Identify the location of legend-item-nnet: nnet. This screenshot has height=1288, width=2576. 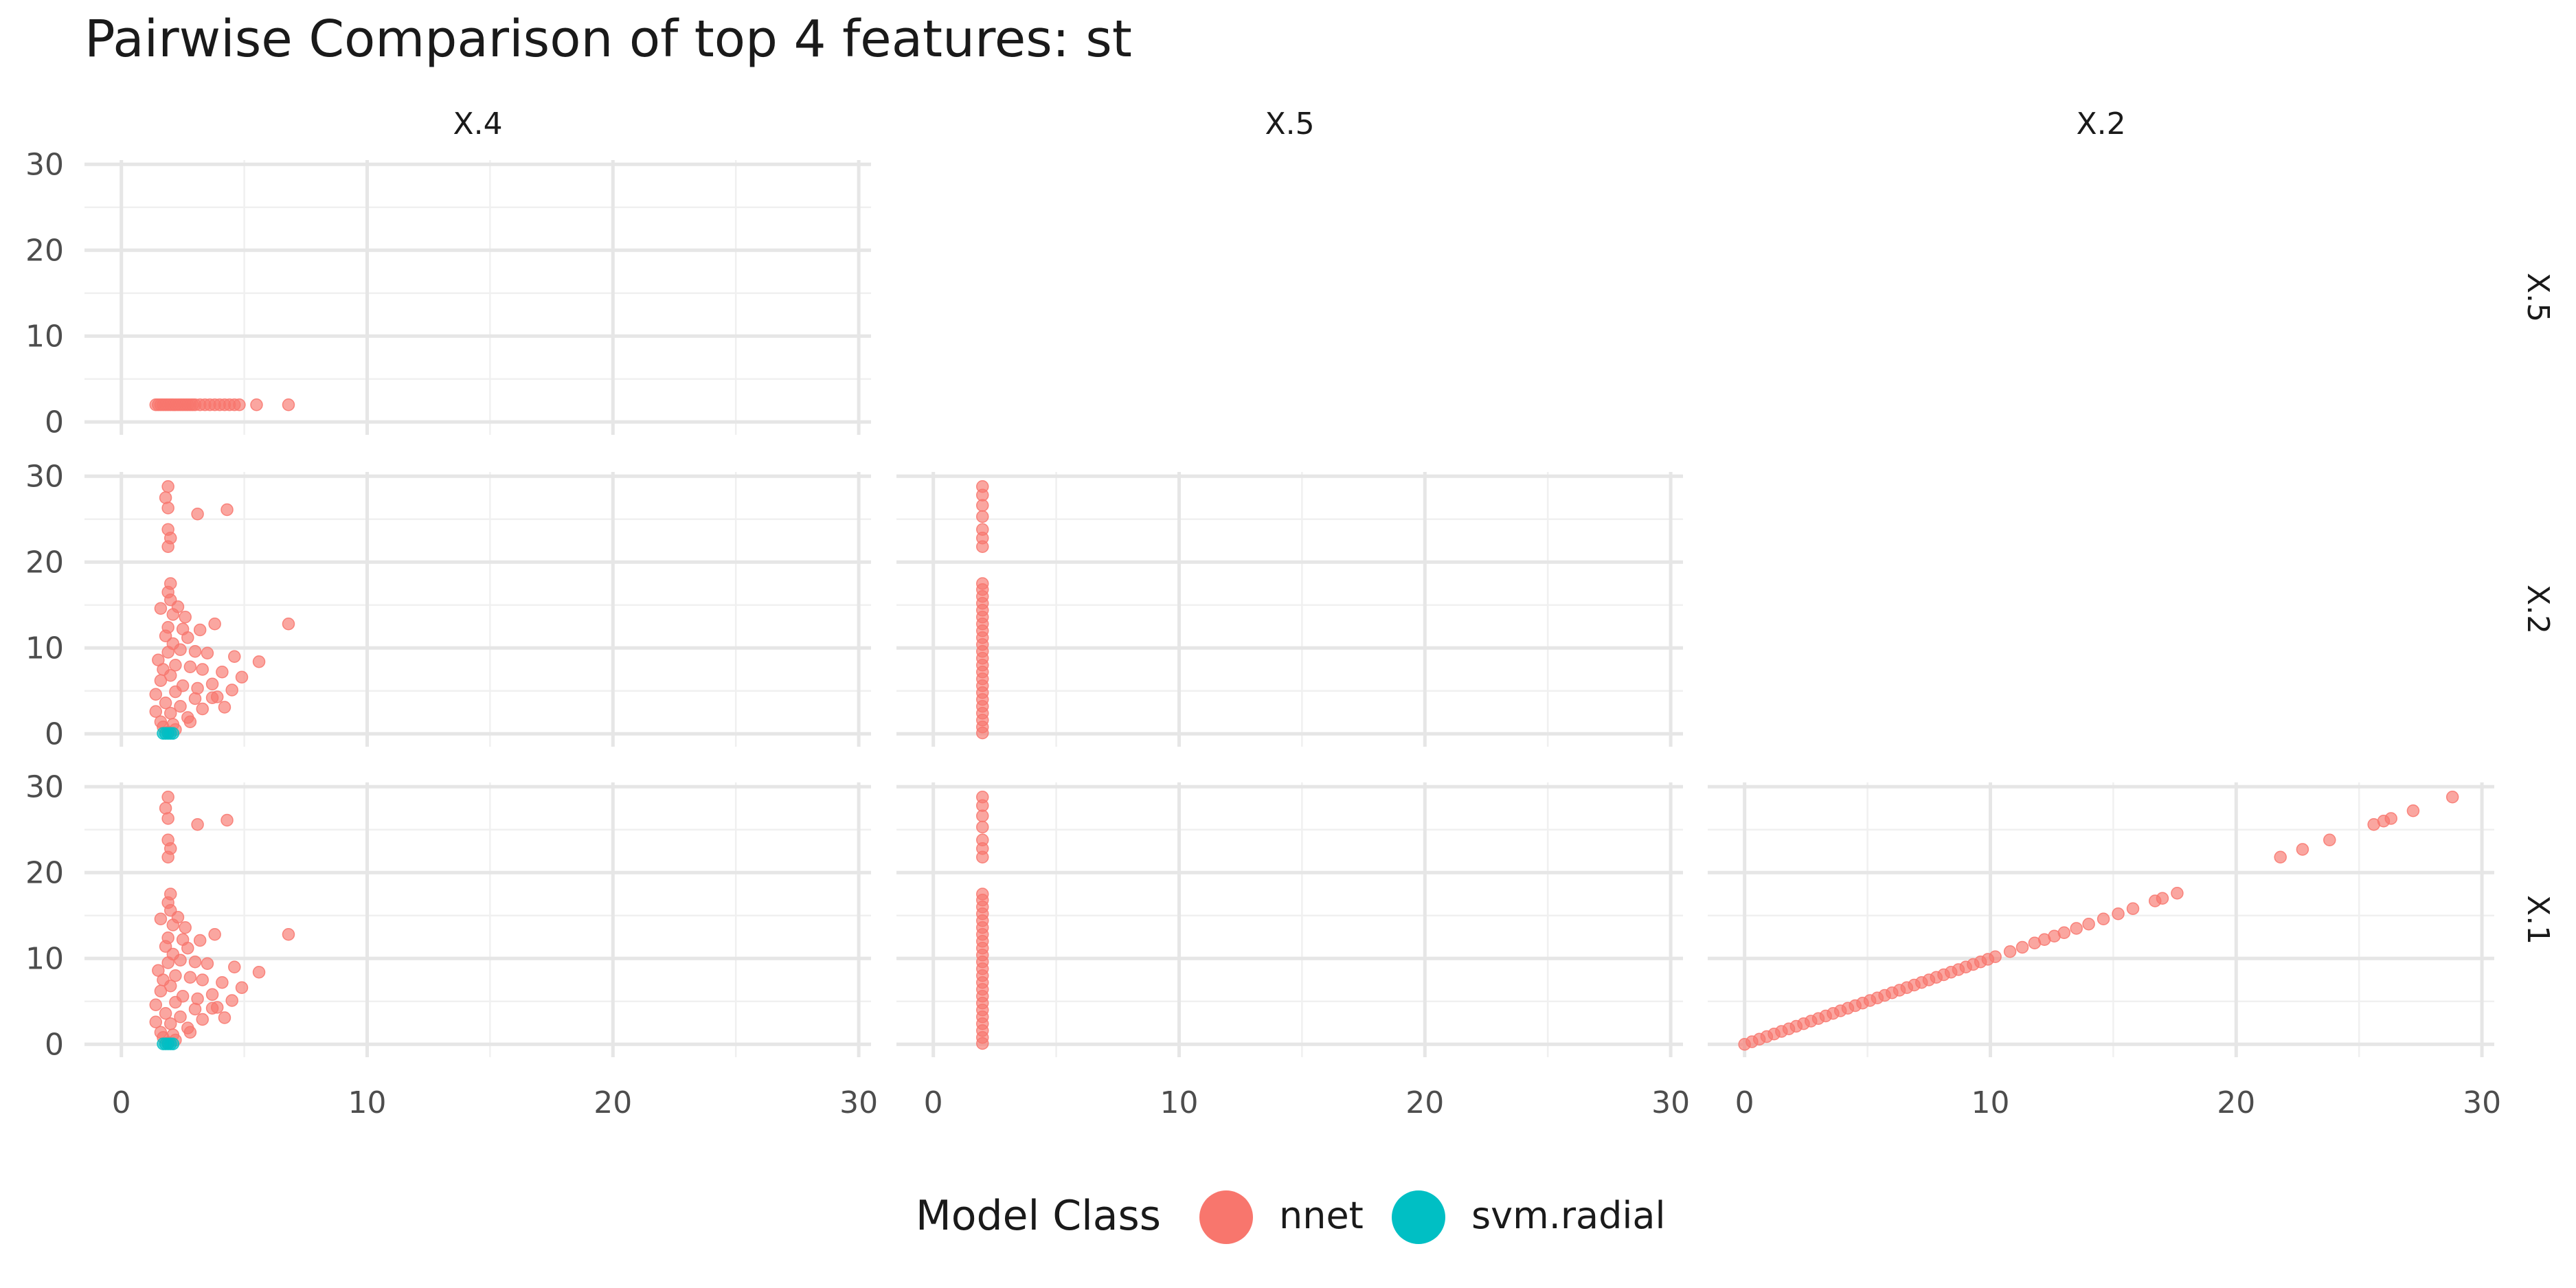
(1281, 1217).